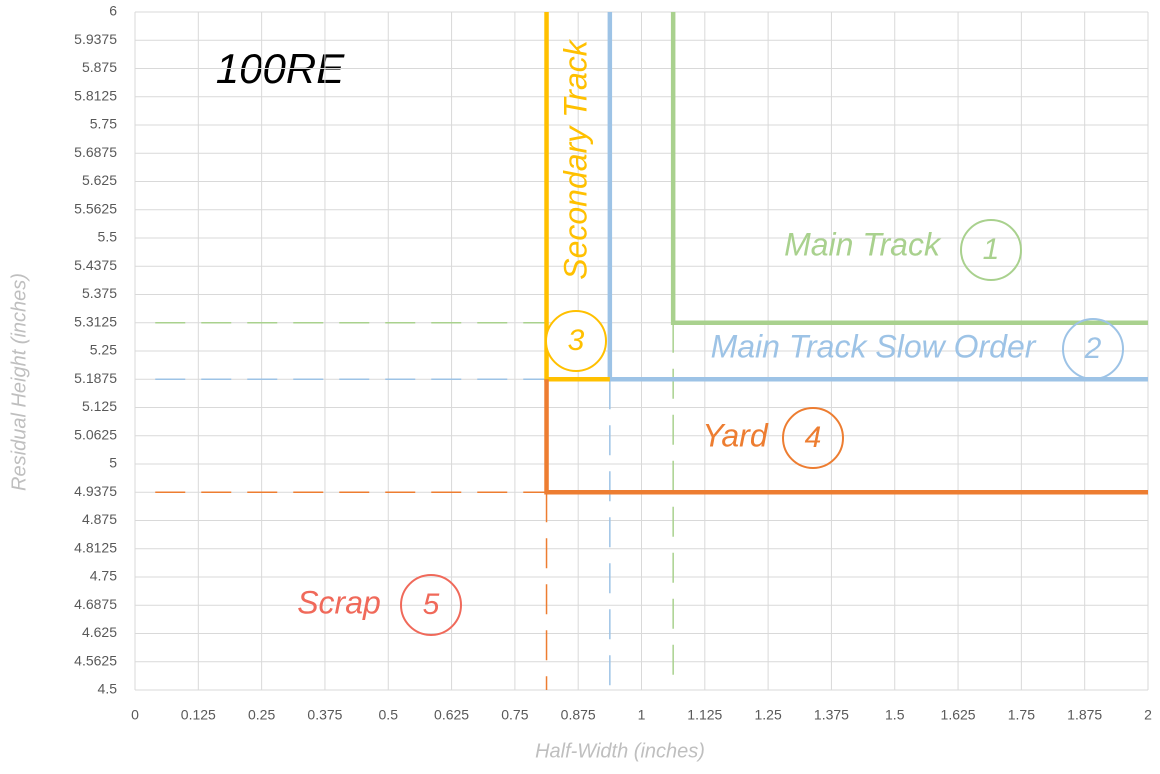 This screenshot has width=1160, height=774. Describe the element at coordinates (958, 715) in the screenshot. I see `x-tick-label: 1.625` at that location.